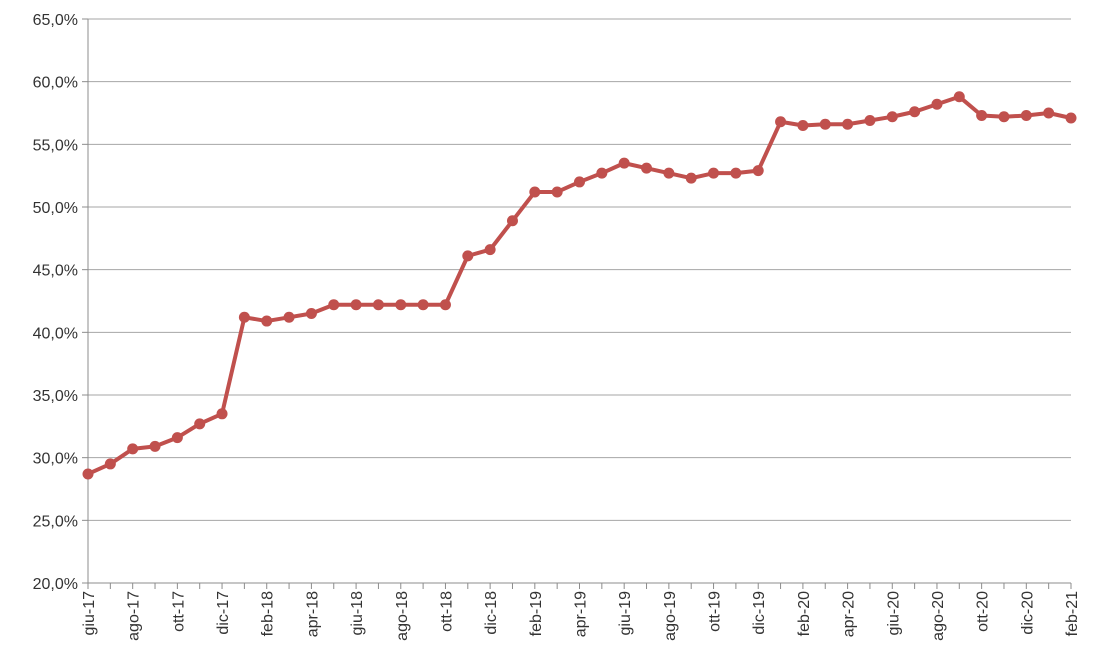 This screenshot has height=672, width=1100. Describe the element at coordinates (55, 208) in the screenshot. I see `y-tick-label: 50,0%` at that location.